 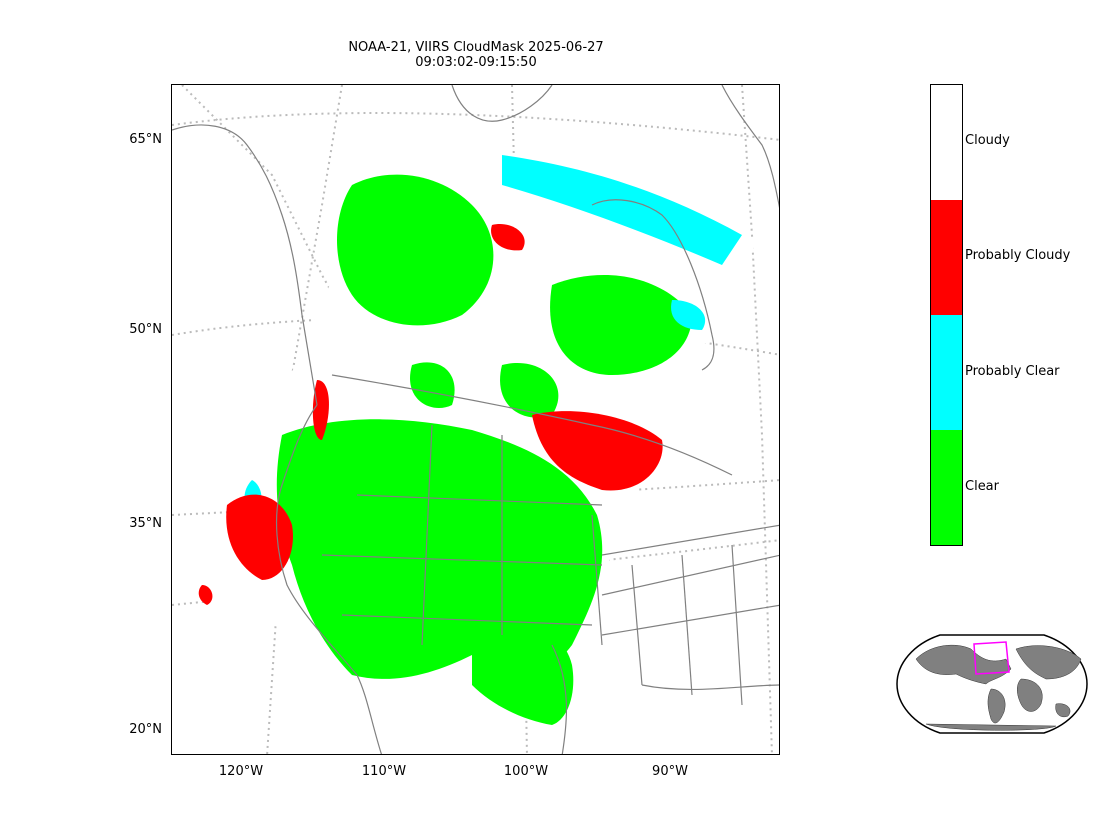 What do you see at coordinates (526, 771) in the screenshot?
I see `lon-label-100w: 100°W` at bounding box center [526, 771].